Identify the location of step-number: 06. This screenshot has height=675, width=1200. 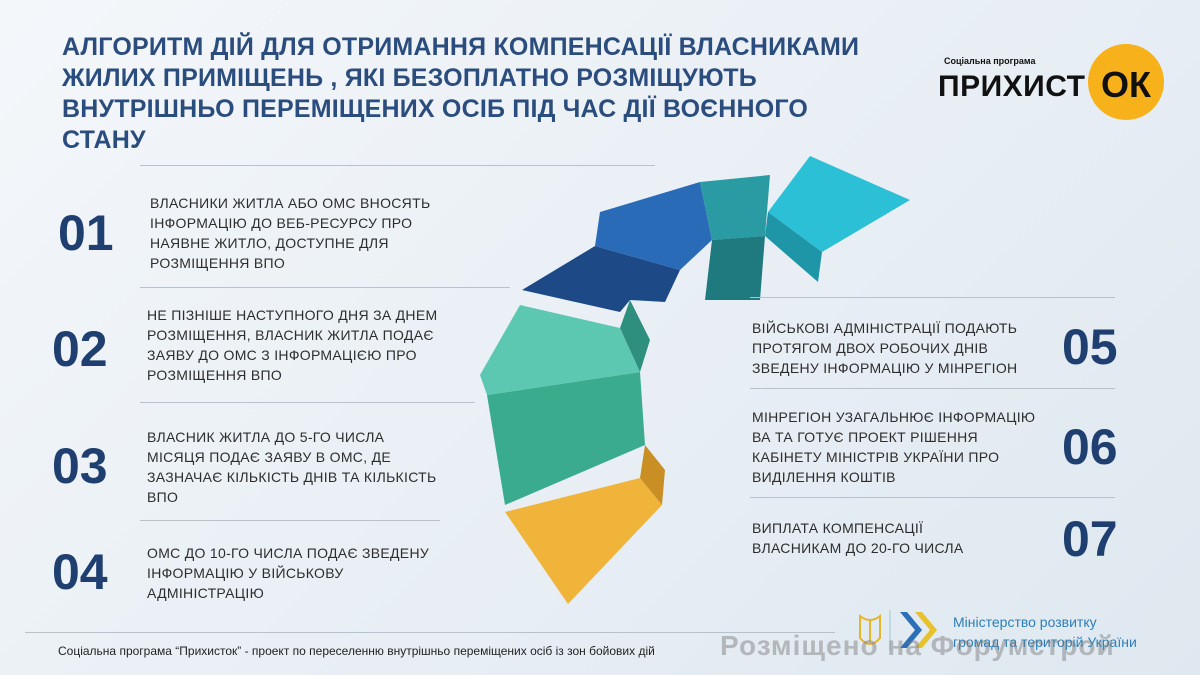
(1090, 447).